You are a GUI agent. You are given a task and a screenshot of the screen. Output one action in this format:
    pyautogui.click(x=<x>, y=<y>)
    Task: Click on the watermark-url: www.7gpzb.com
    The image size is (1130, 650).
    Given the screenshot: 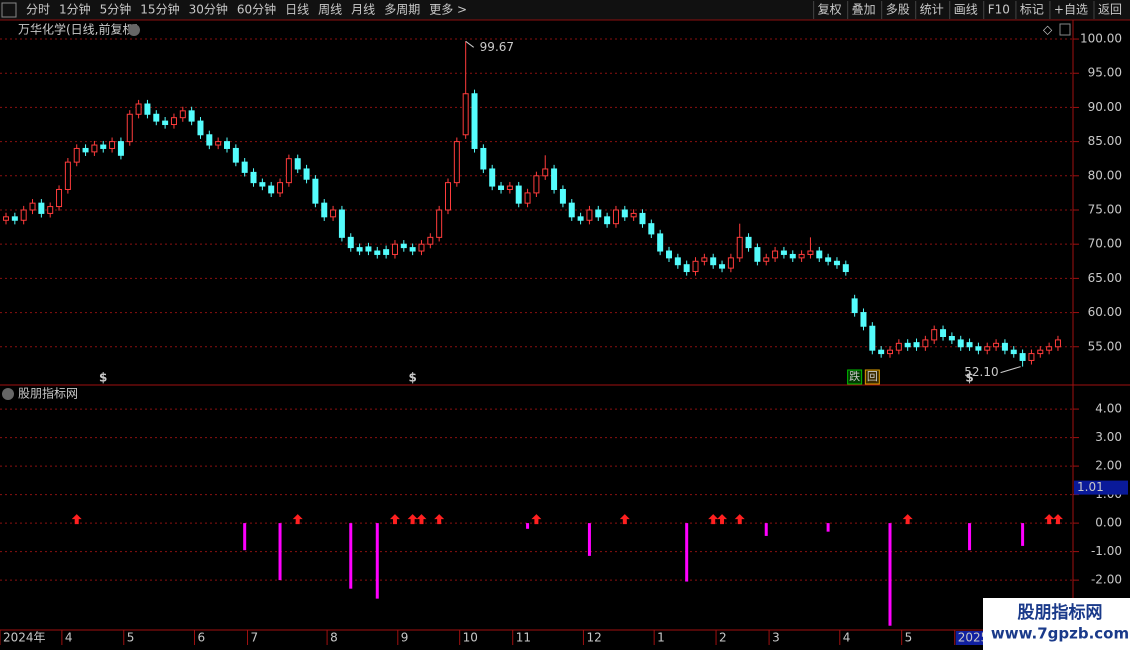 What is the action you would take?
    pyautogui.click(x=1060, y=634)
    